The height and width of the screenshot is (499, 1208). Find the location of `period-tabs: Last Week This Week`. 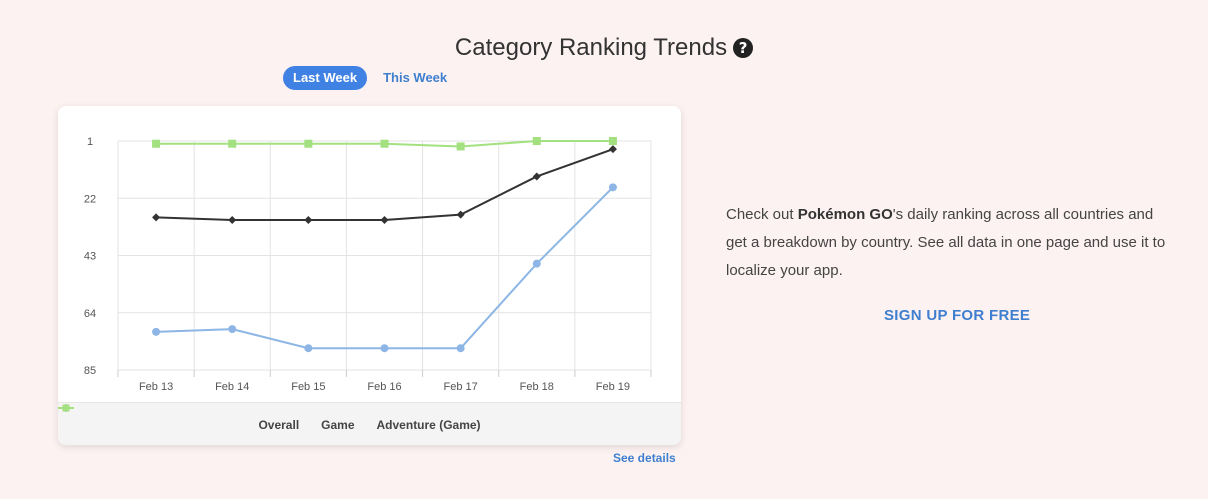

period-tabs: Last Week This Week is located at coordinates (370, 78).